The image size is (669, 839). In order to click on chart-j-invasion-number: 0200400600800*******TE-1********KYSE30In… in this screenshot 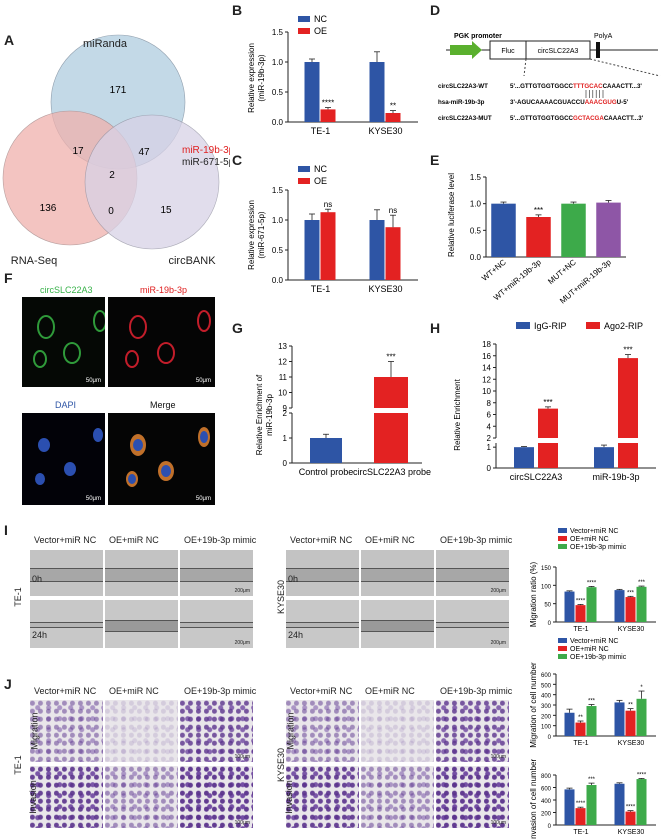, I will do `click(592, 799)`.